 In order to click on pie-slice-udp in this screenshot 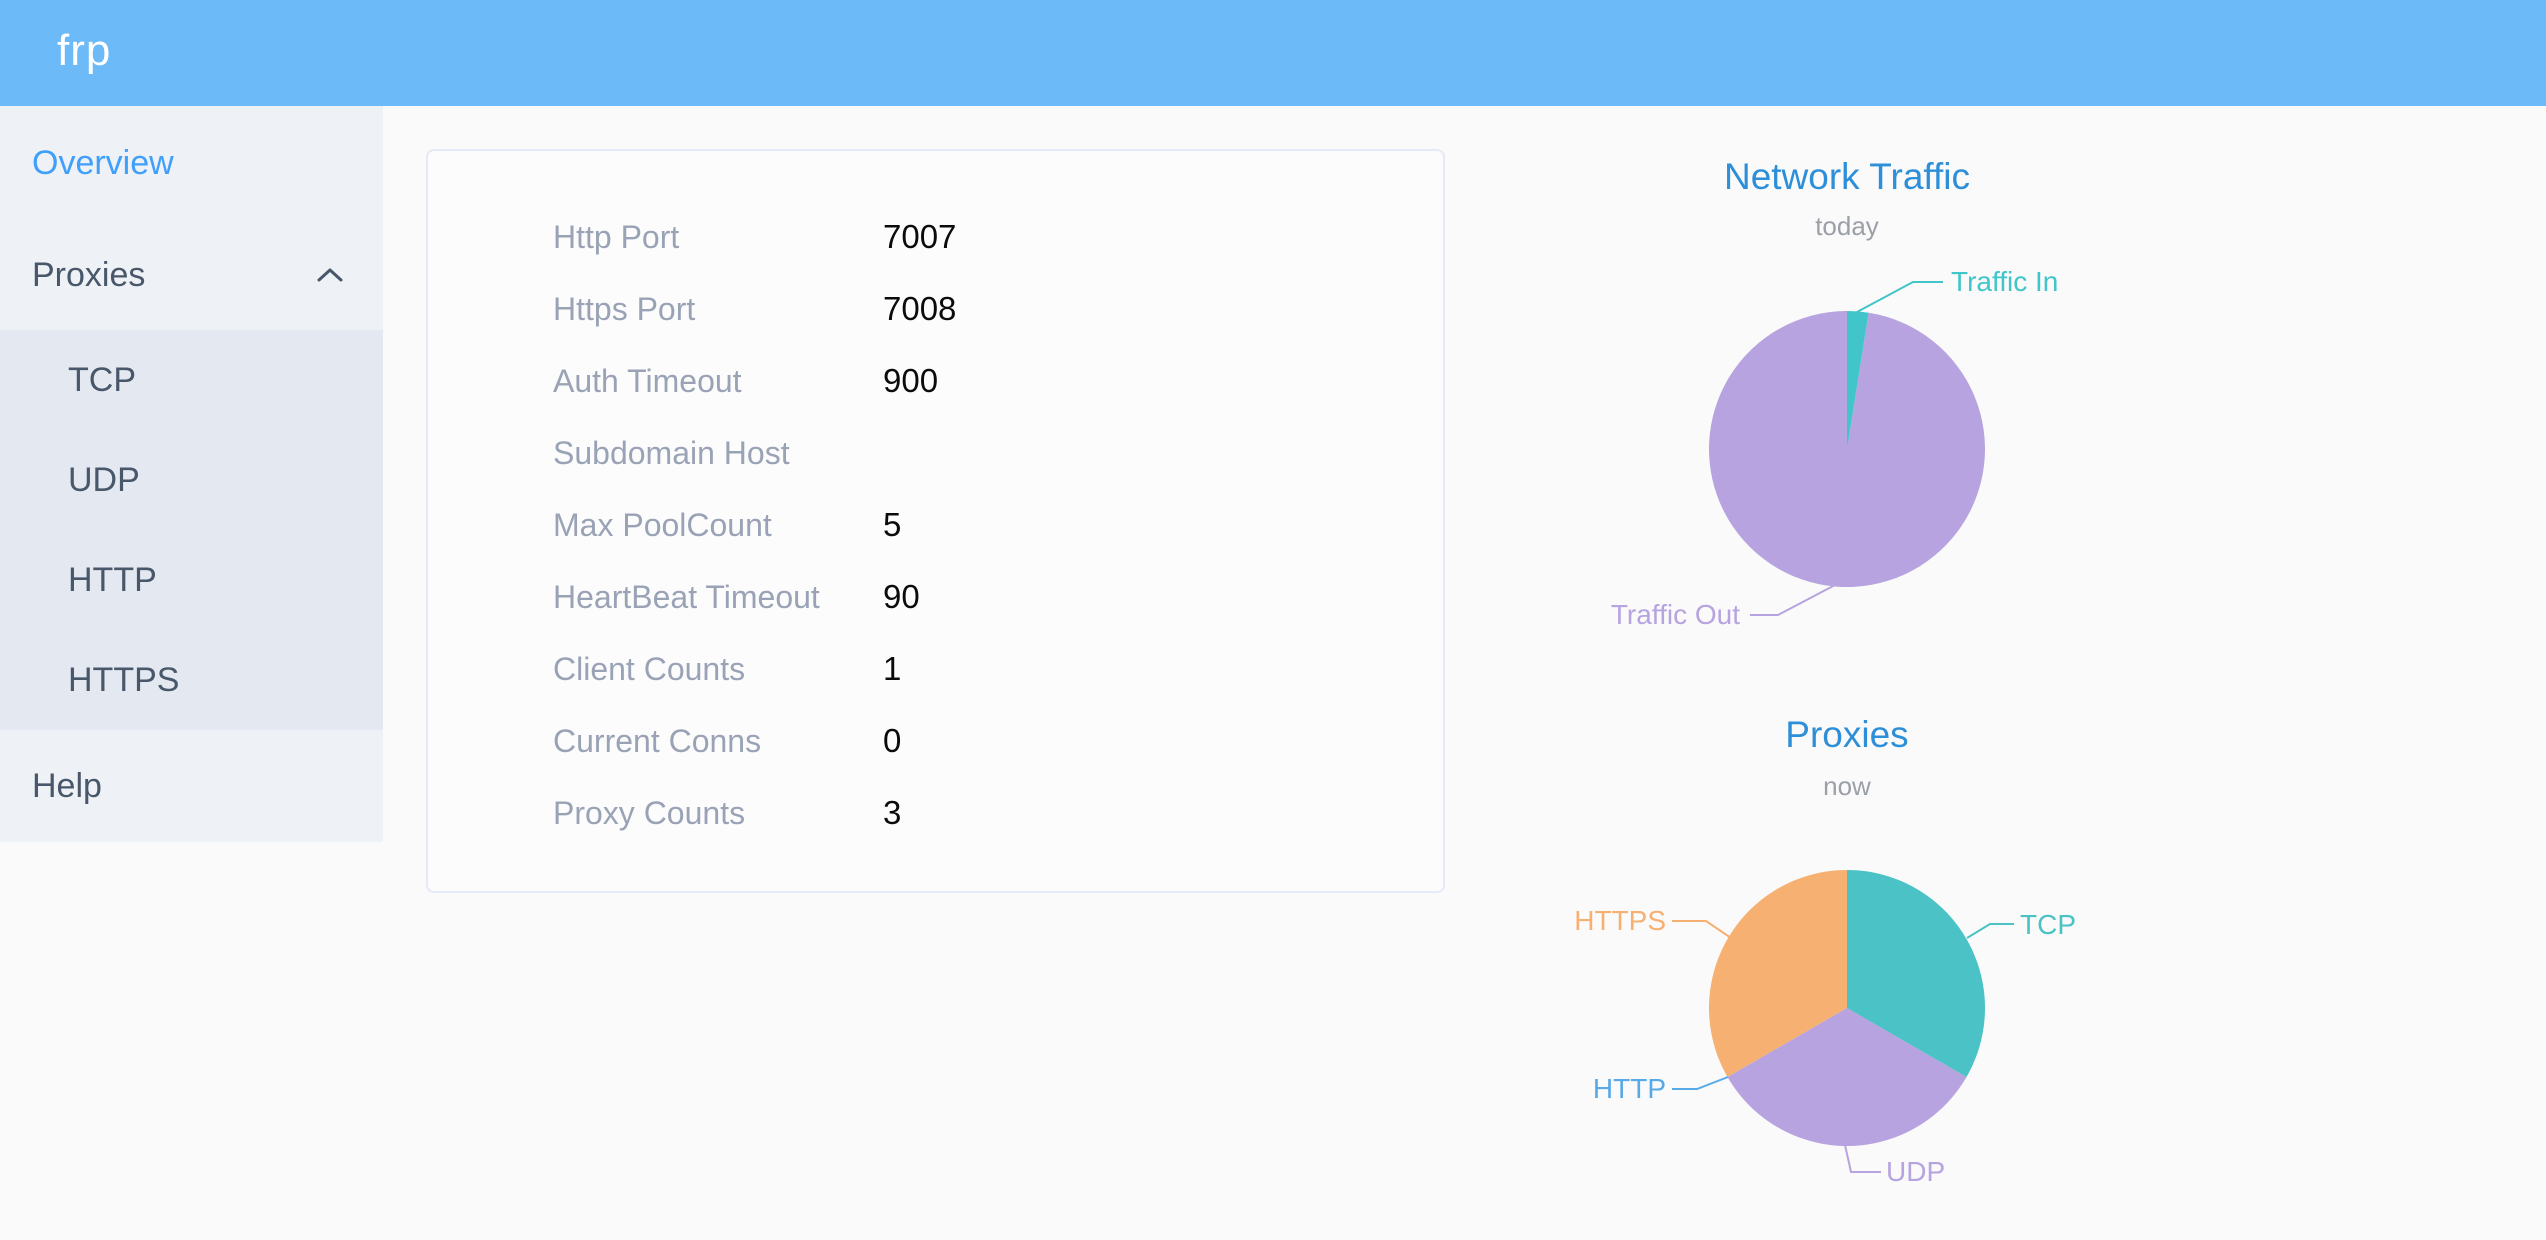, I will do `click(1847, 1077)`.